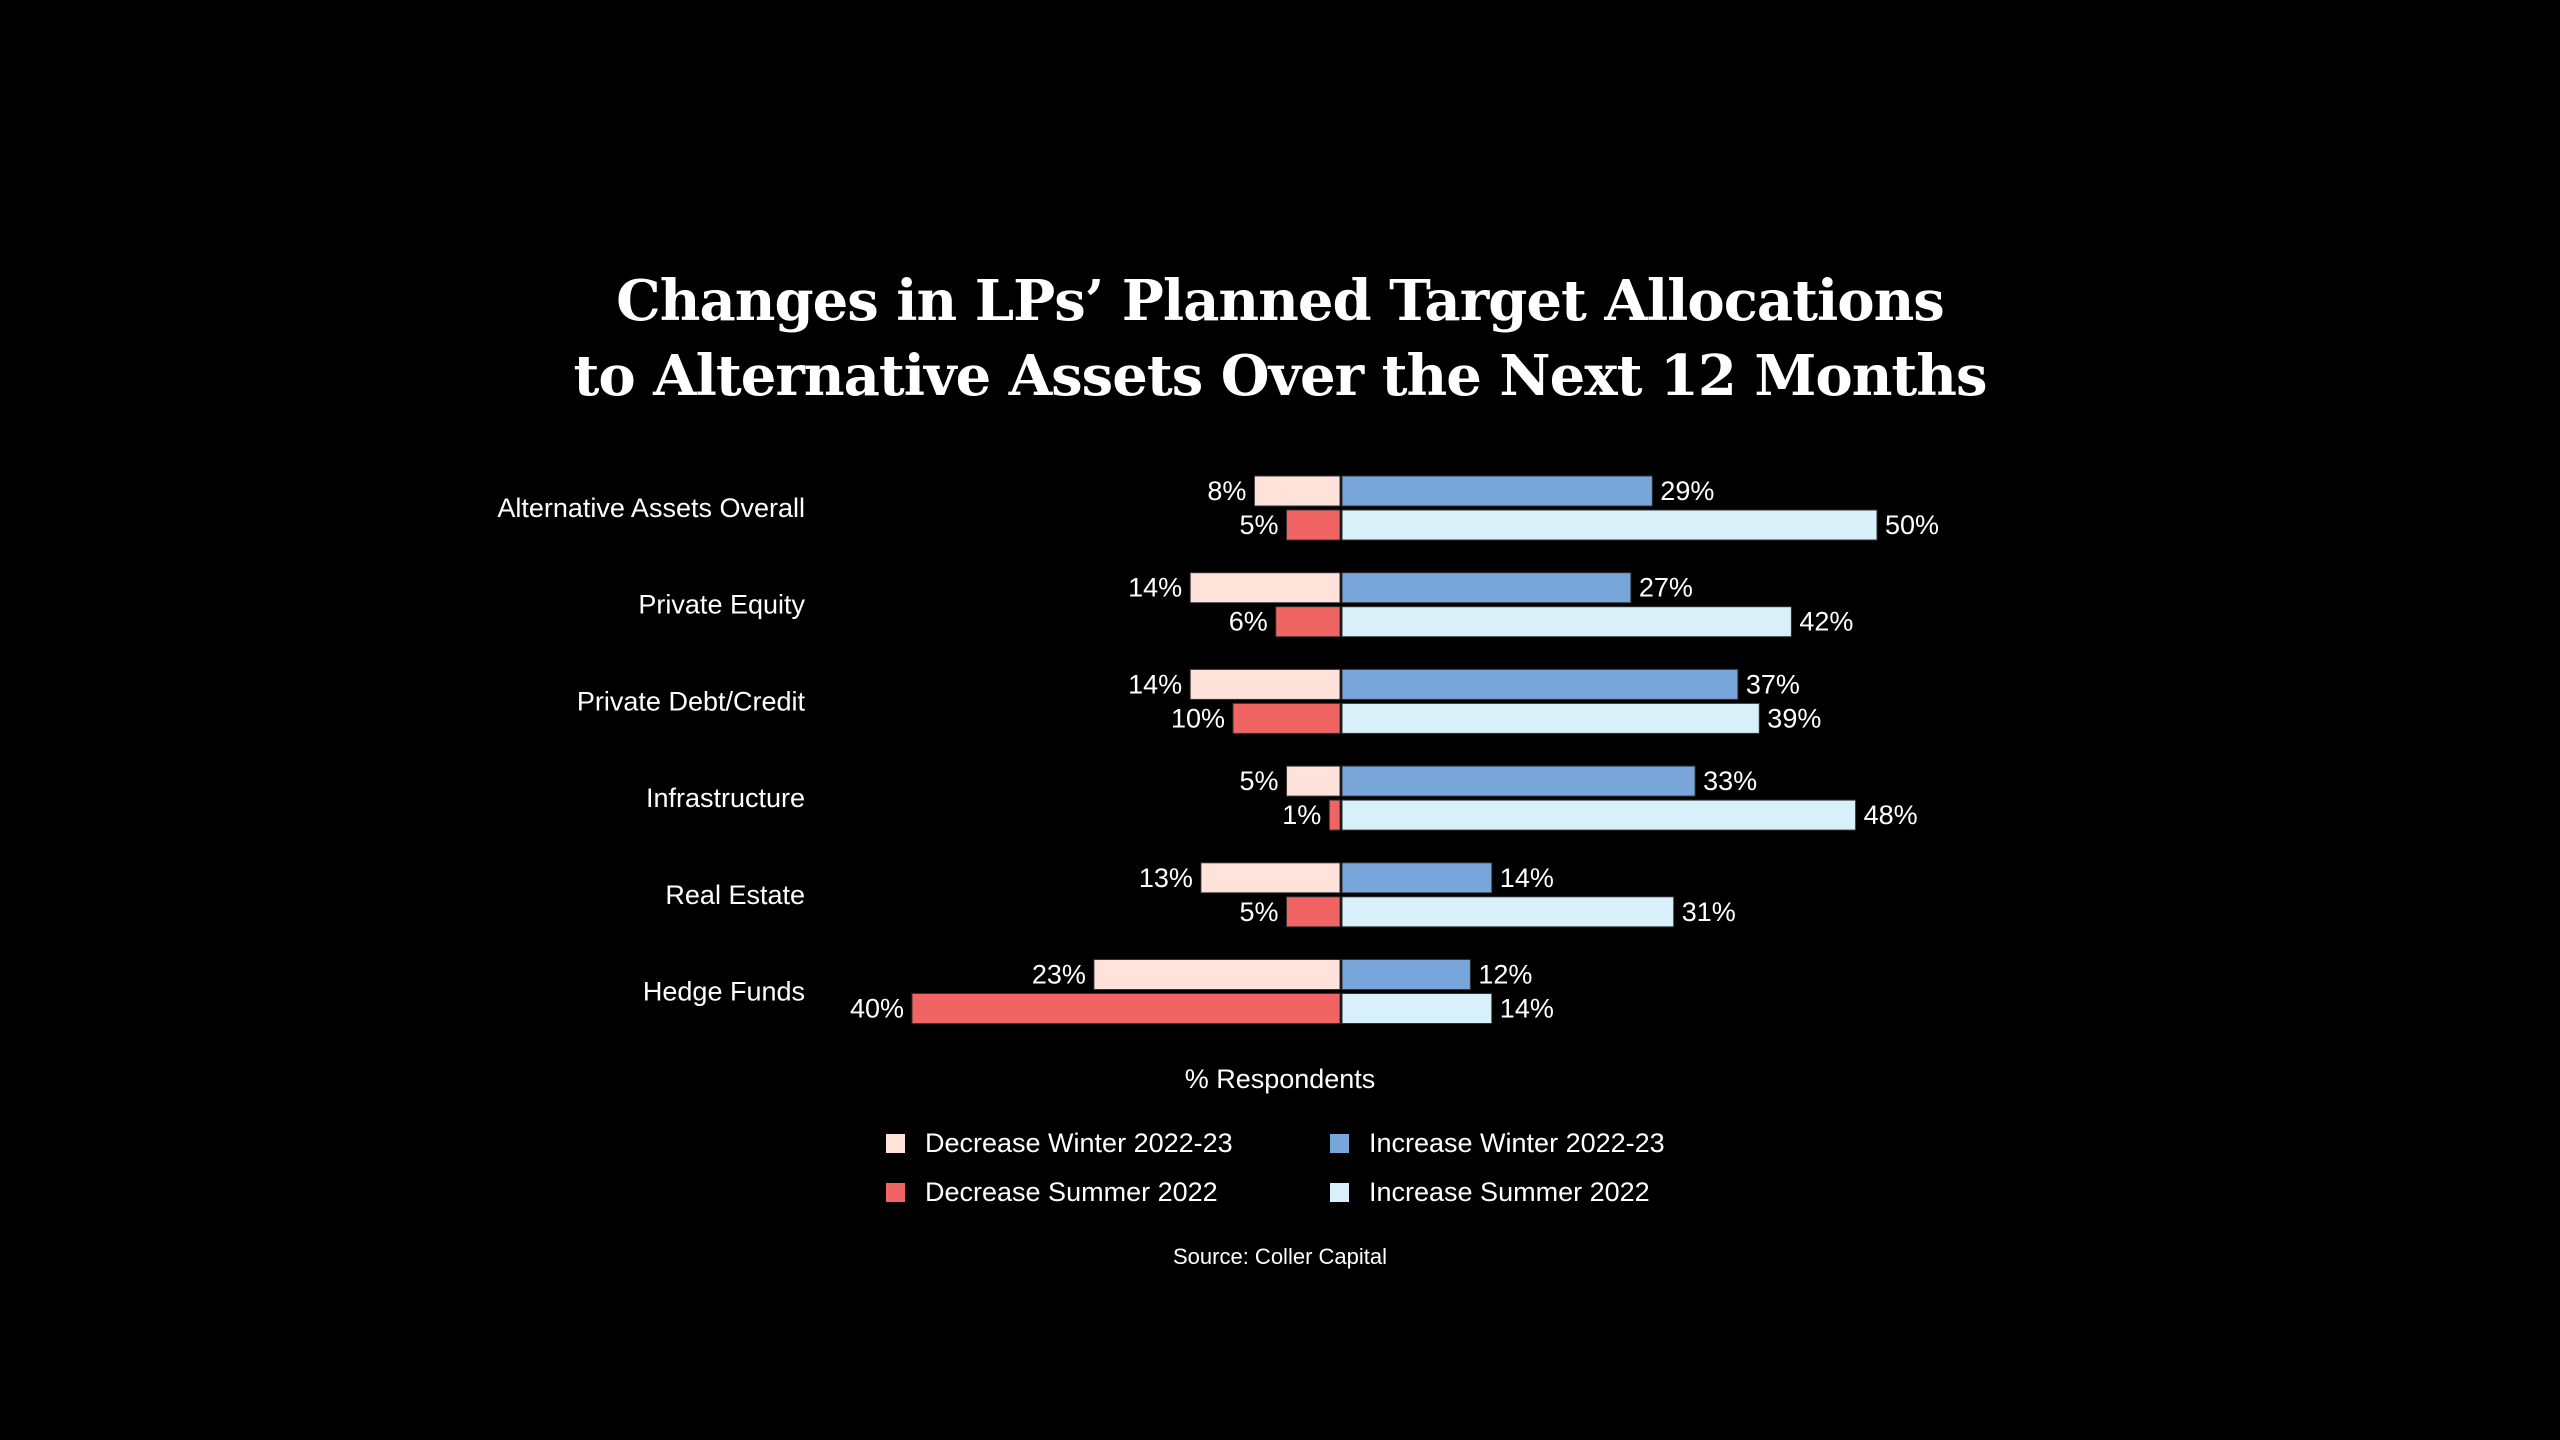 Image resolution: width=2560 pixels, height=1440 pixels. What do you see at coordinates (724, 992) in the screenshot?
I see `category-label: Hedge Funds` at bounding box center [724, 992].